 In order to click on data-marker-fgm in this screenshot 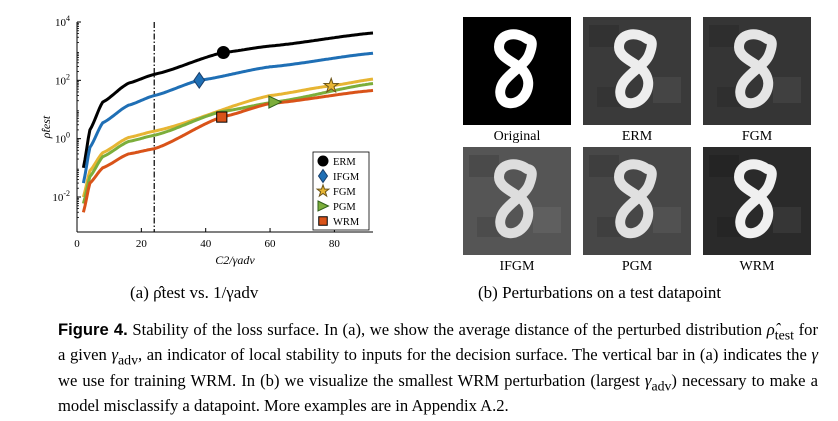, I will do `click(331, 85)`.